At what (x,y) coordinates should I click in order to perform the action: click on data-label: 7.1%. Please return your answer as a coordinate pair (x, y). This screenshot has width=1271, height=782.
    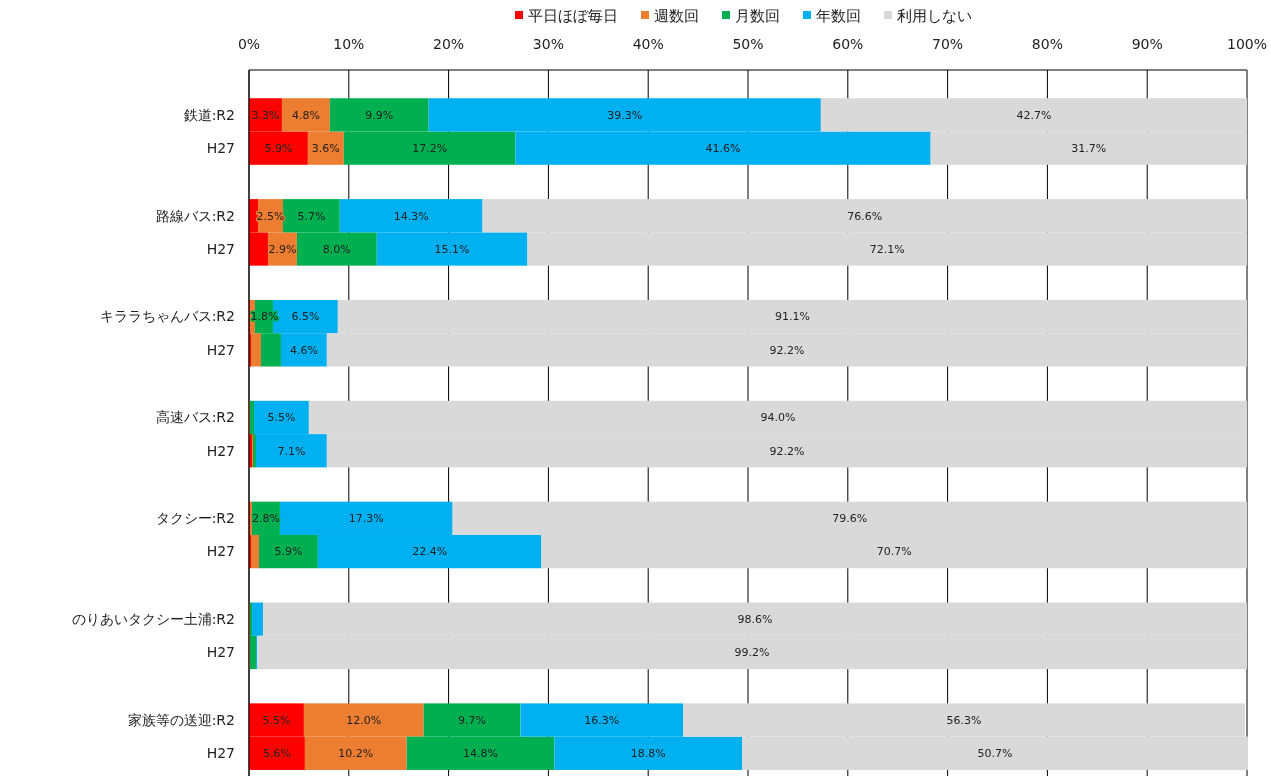
    Looking at the image, I should click on (291, 451).